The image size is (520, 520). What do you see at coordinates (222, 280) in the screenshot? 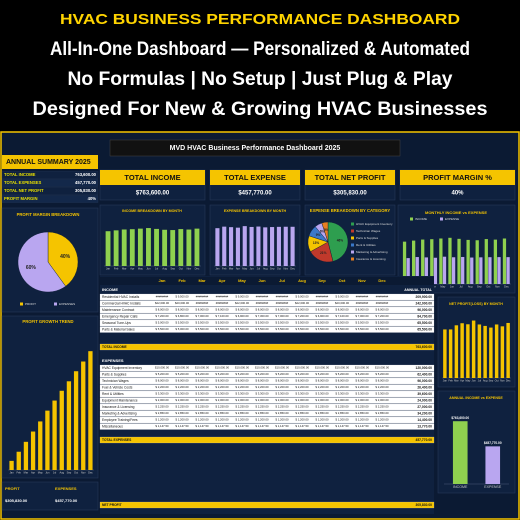
I see `month-header: Apr` at bounding box center [222, 280].